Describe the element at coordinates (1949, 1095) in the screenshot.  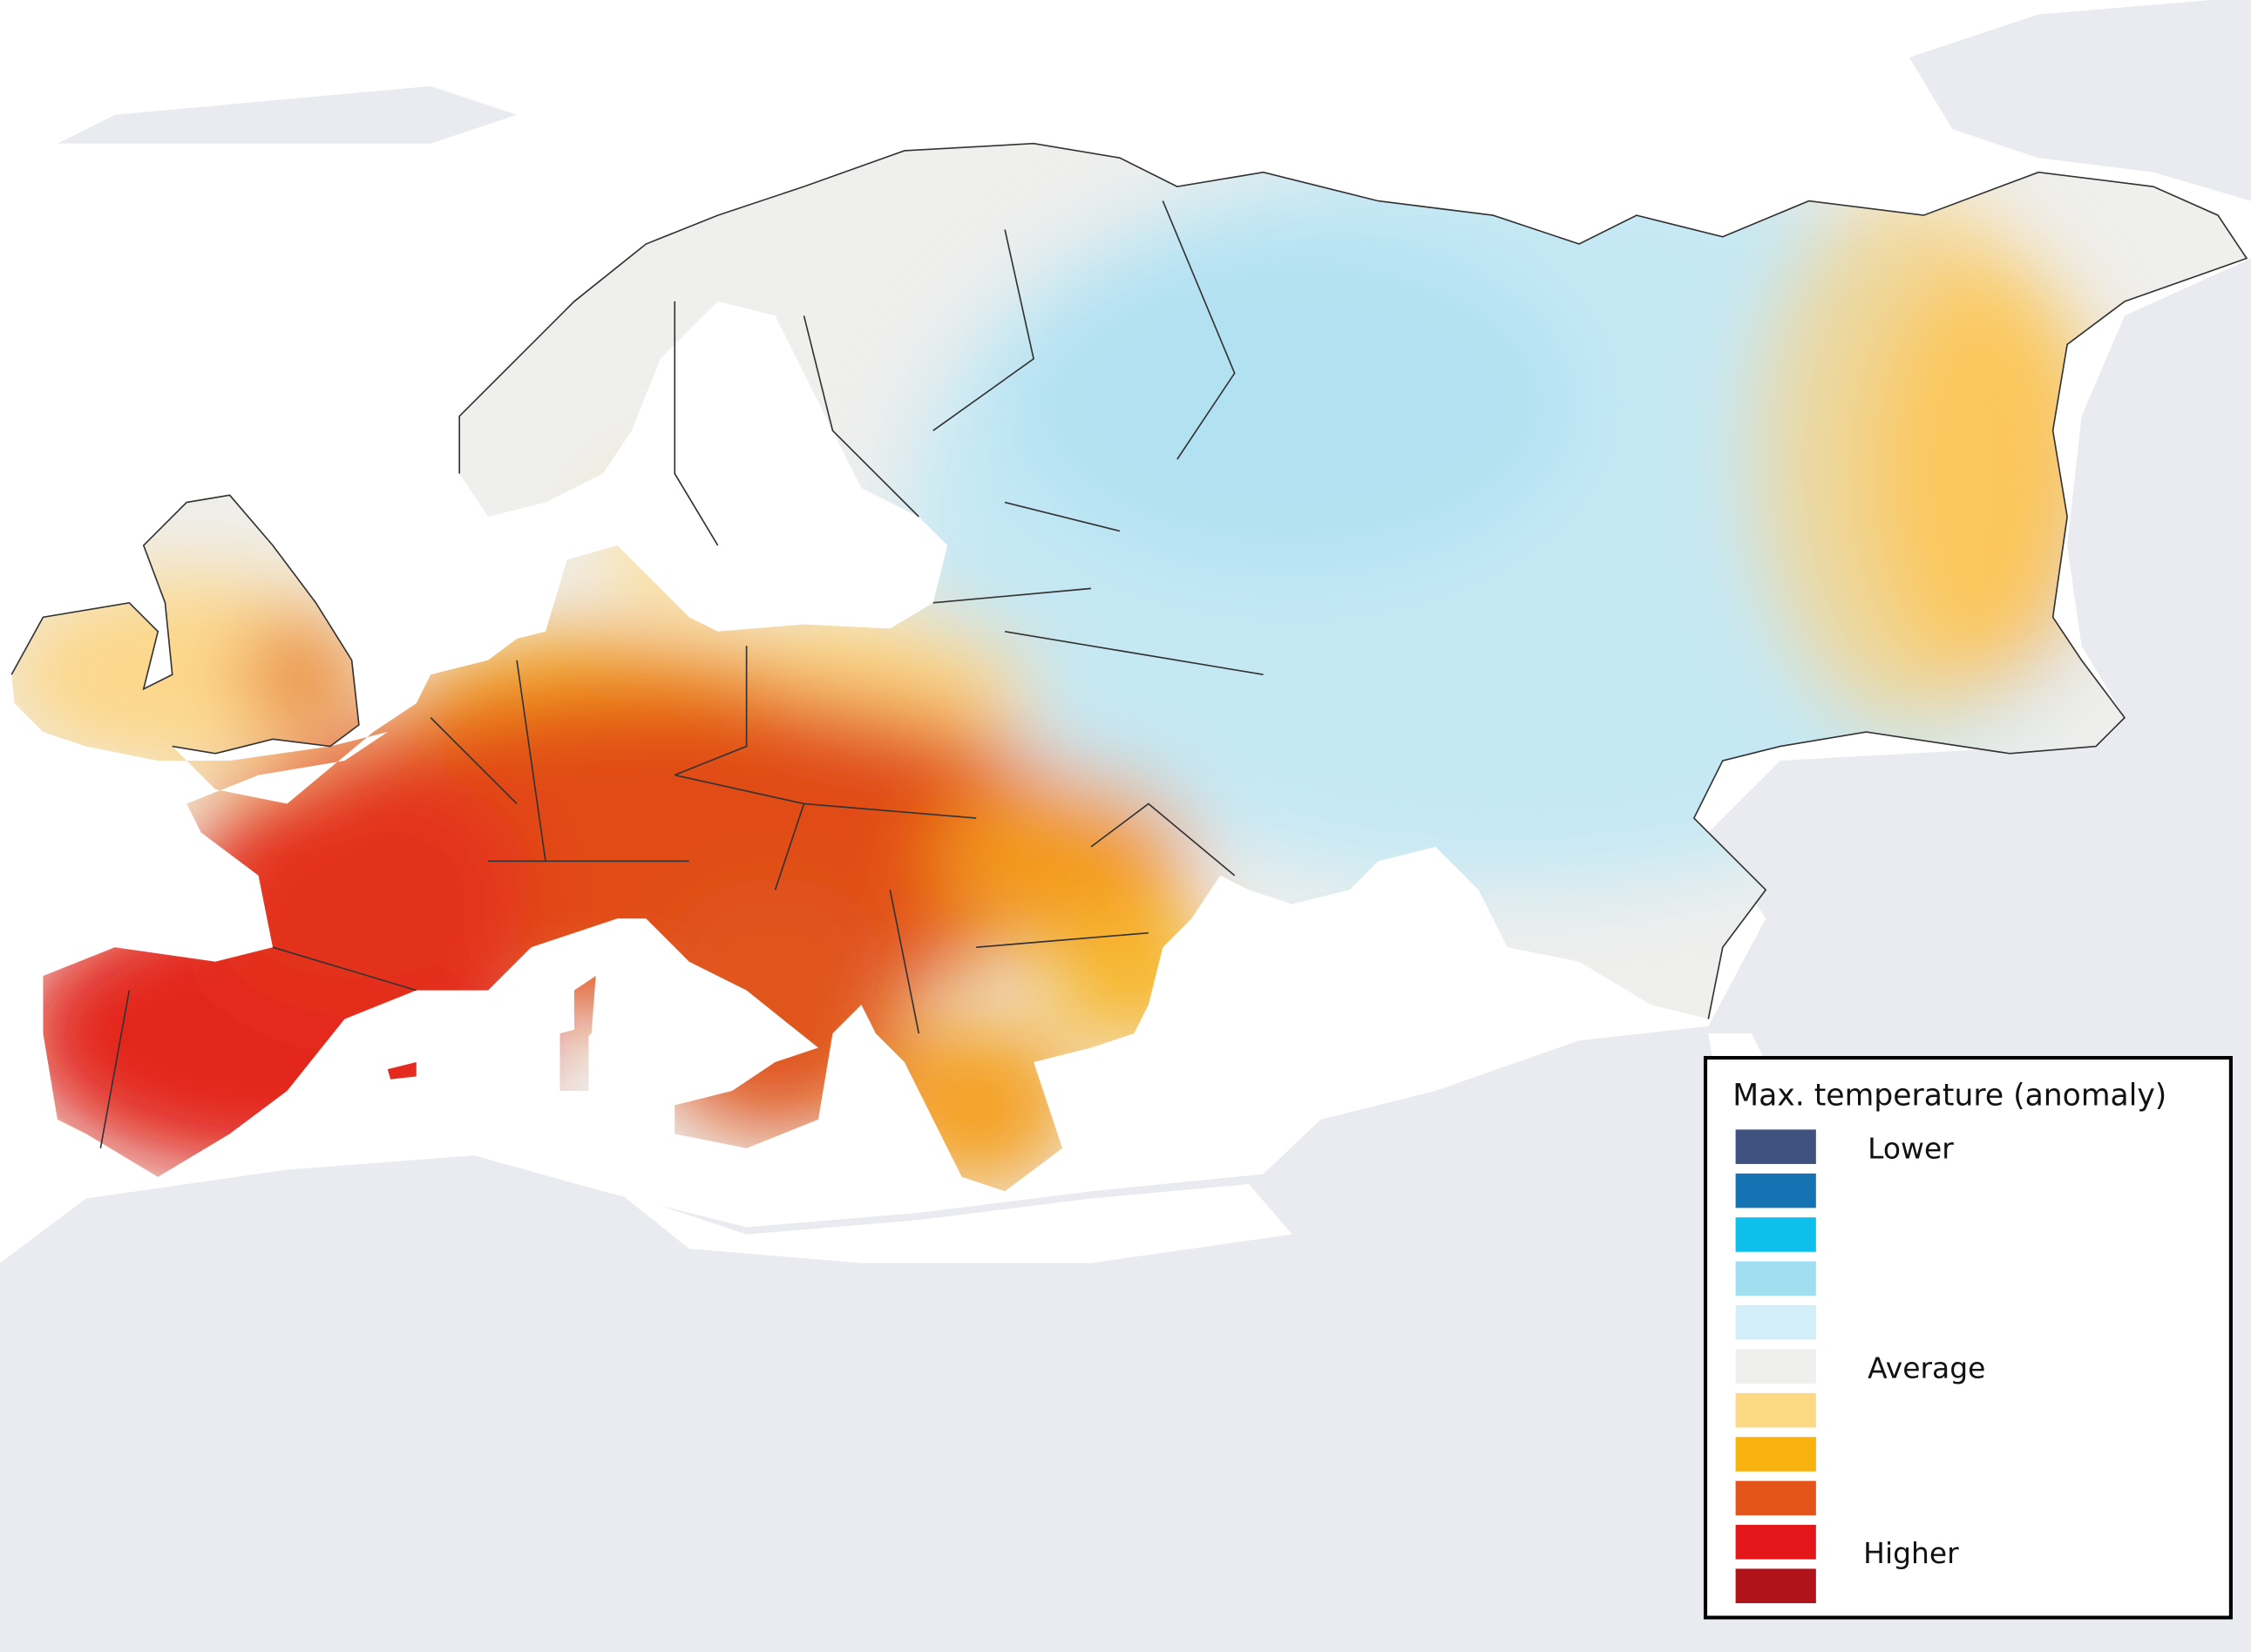
I see `legend-title: Max. temperature (anomaly)` at that location.